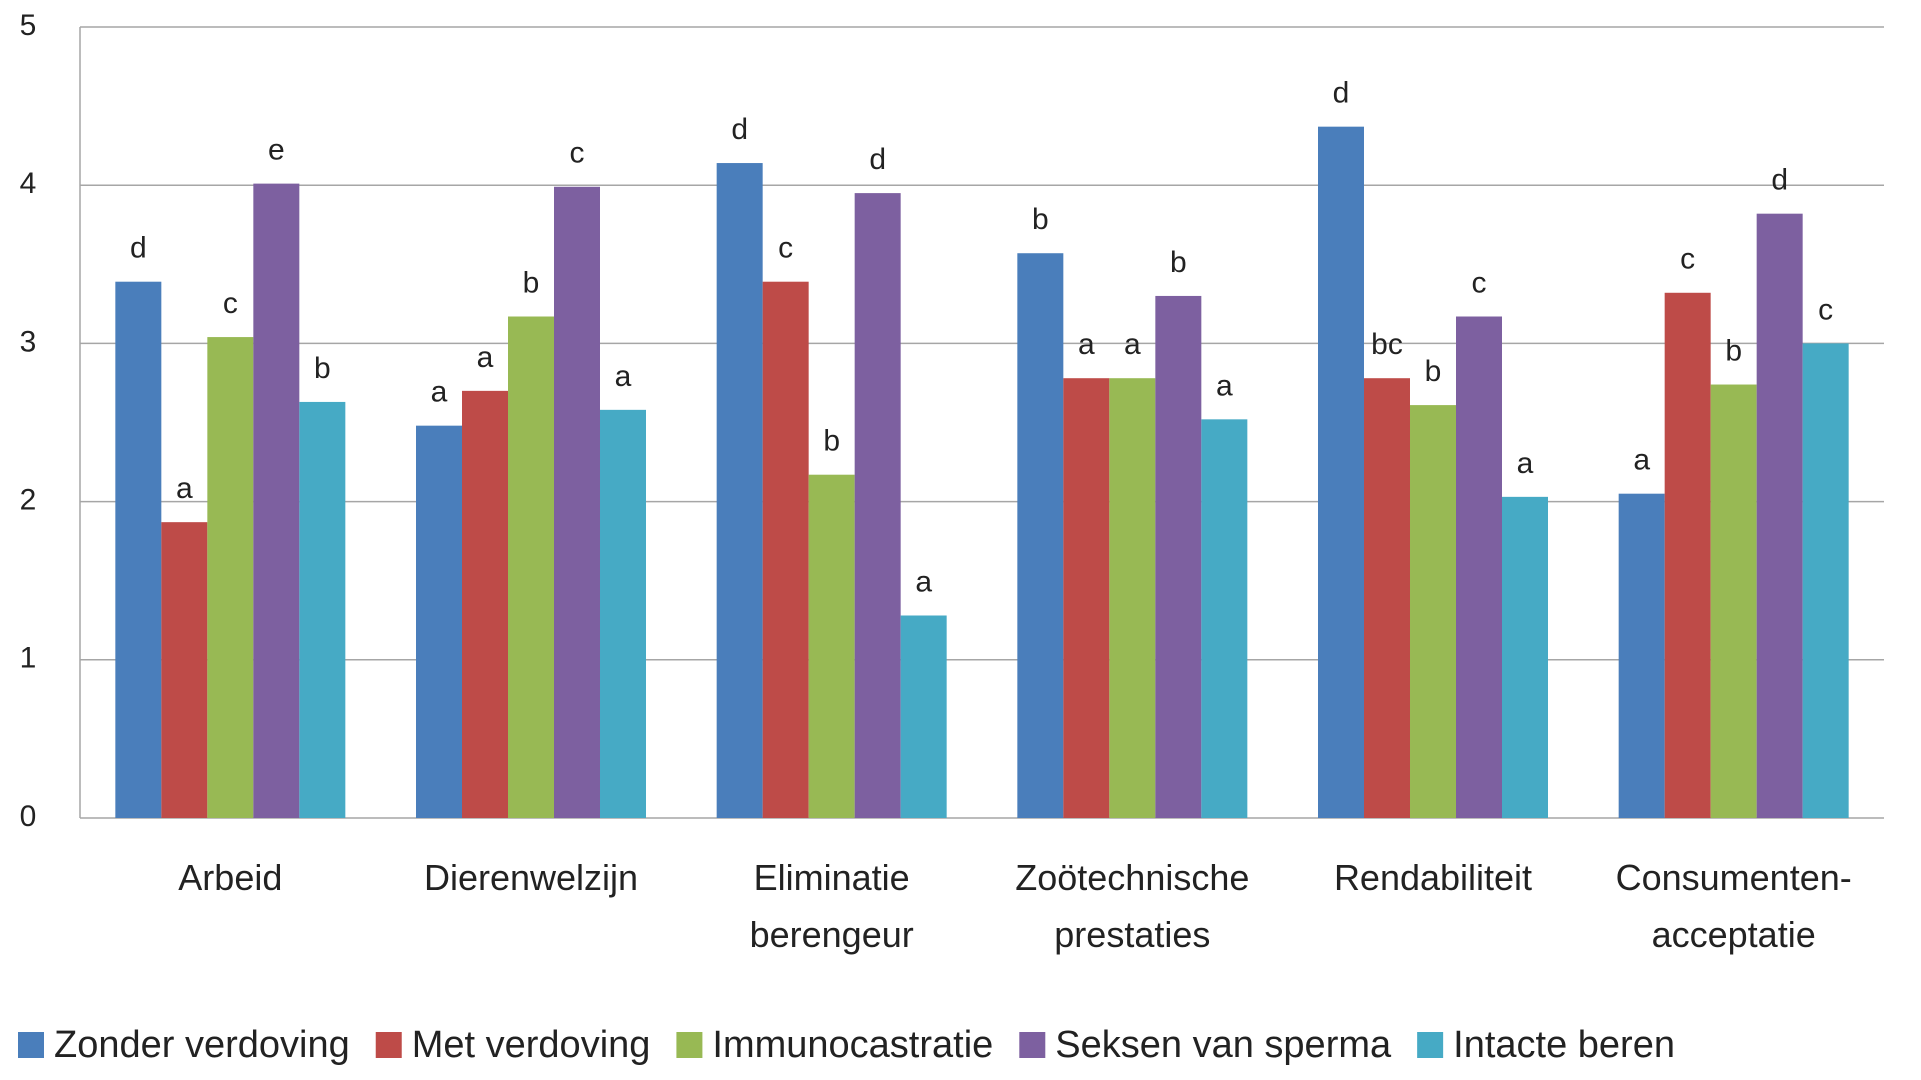 The width and height of the screenshot is (1921, 1080). I want to click on legend-label: Zonder verdoving, so click(202, 1045).